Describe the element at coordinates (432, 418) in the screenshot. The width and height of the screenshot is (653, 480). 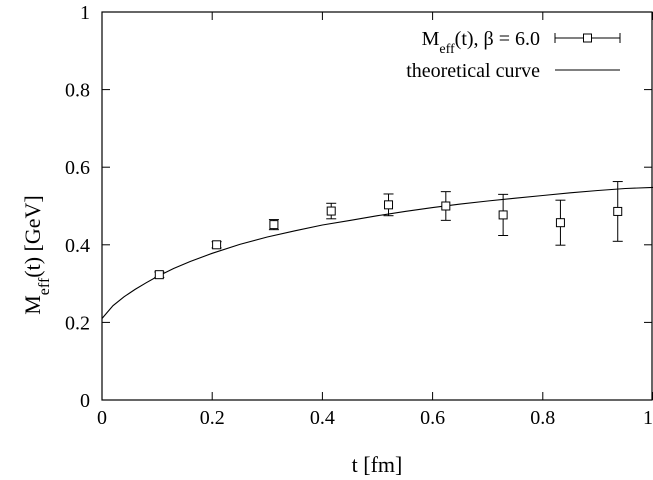
I see `x-tick-label-3: 0.6` at that location.